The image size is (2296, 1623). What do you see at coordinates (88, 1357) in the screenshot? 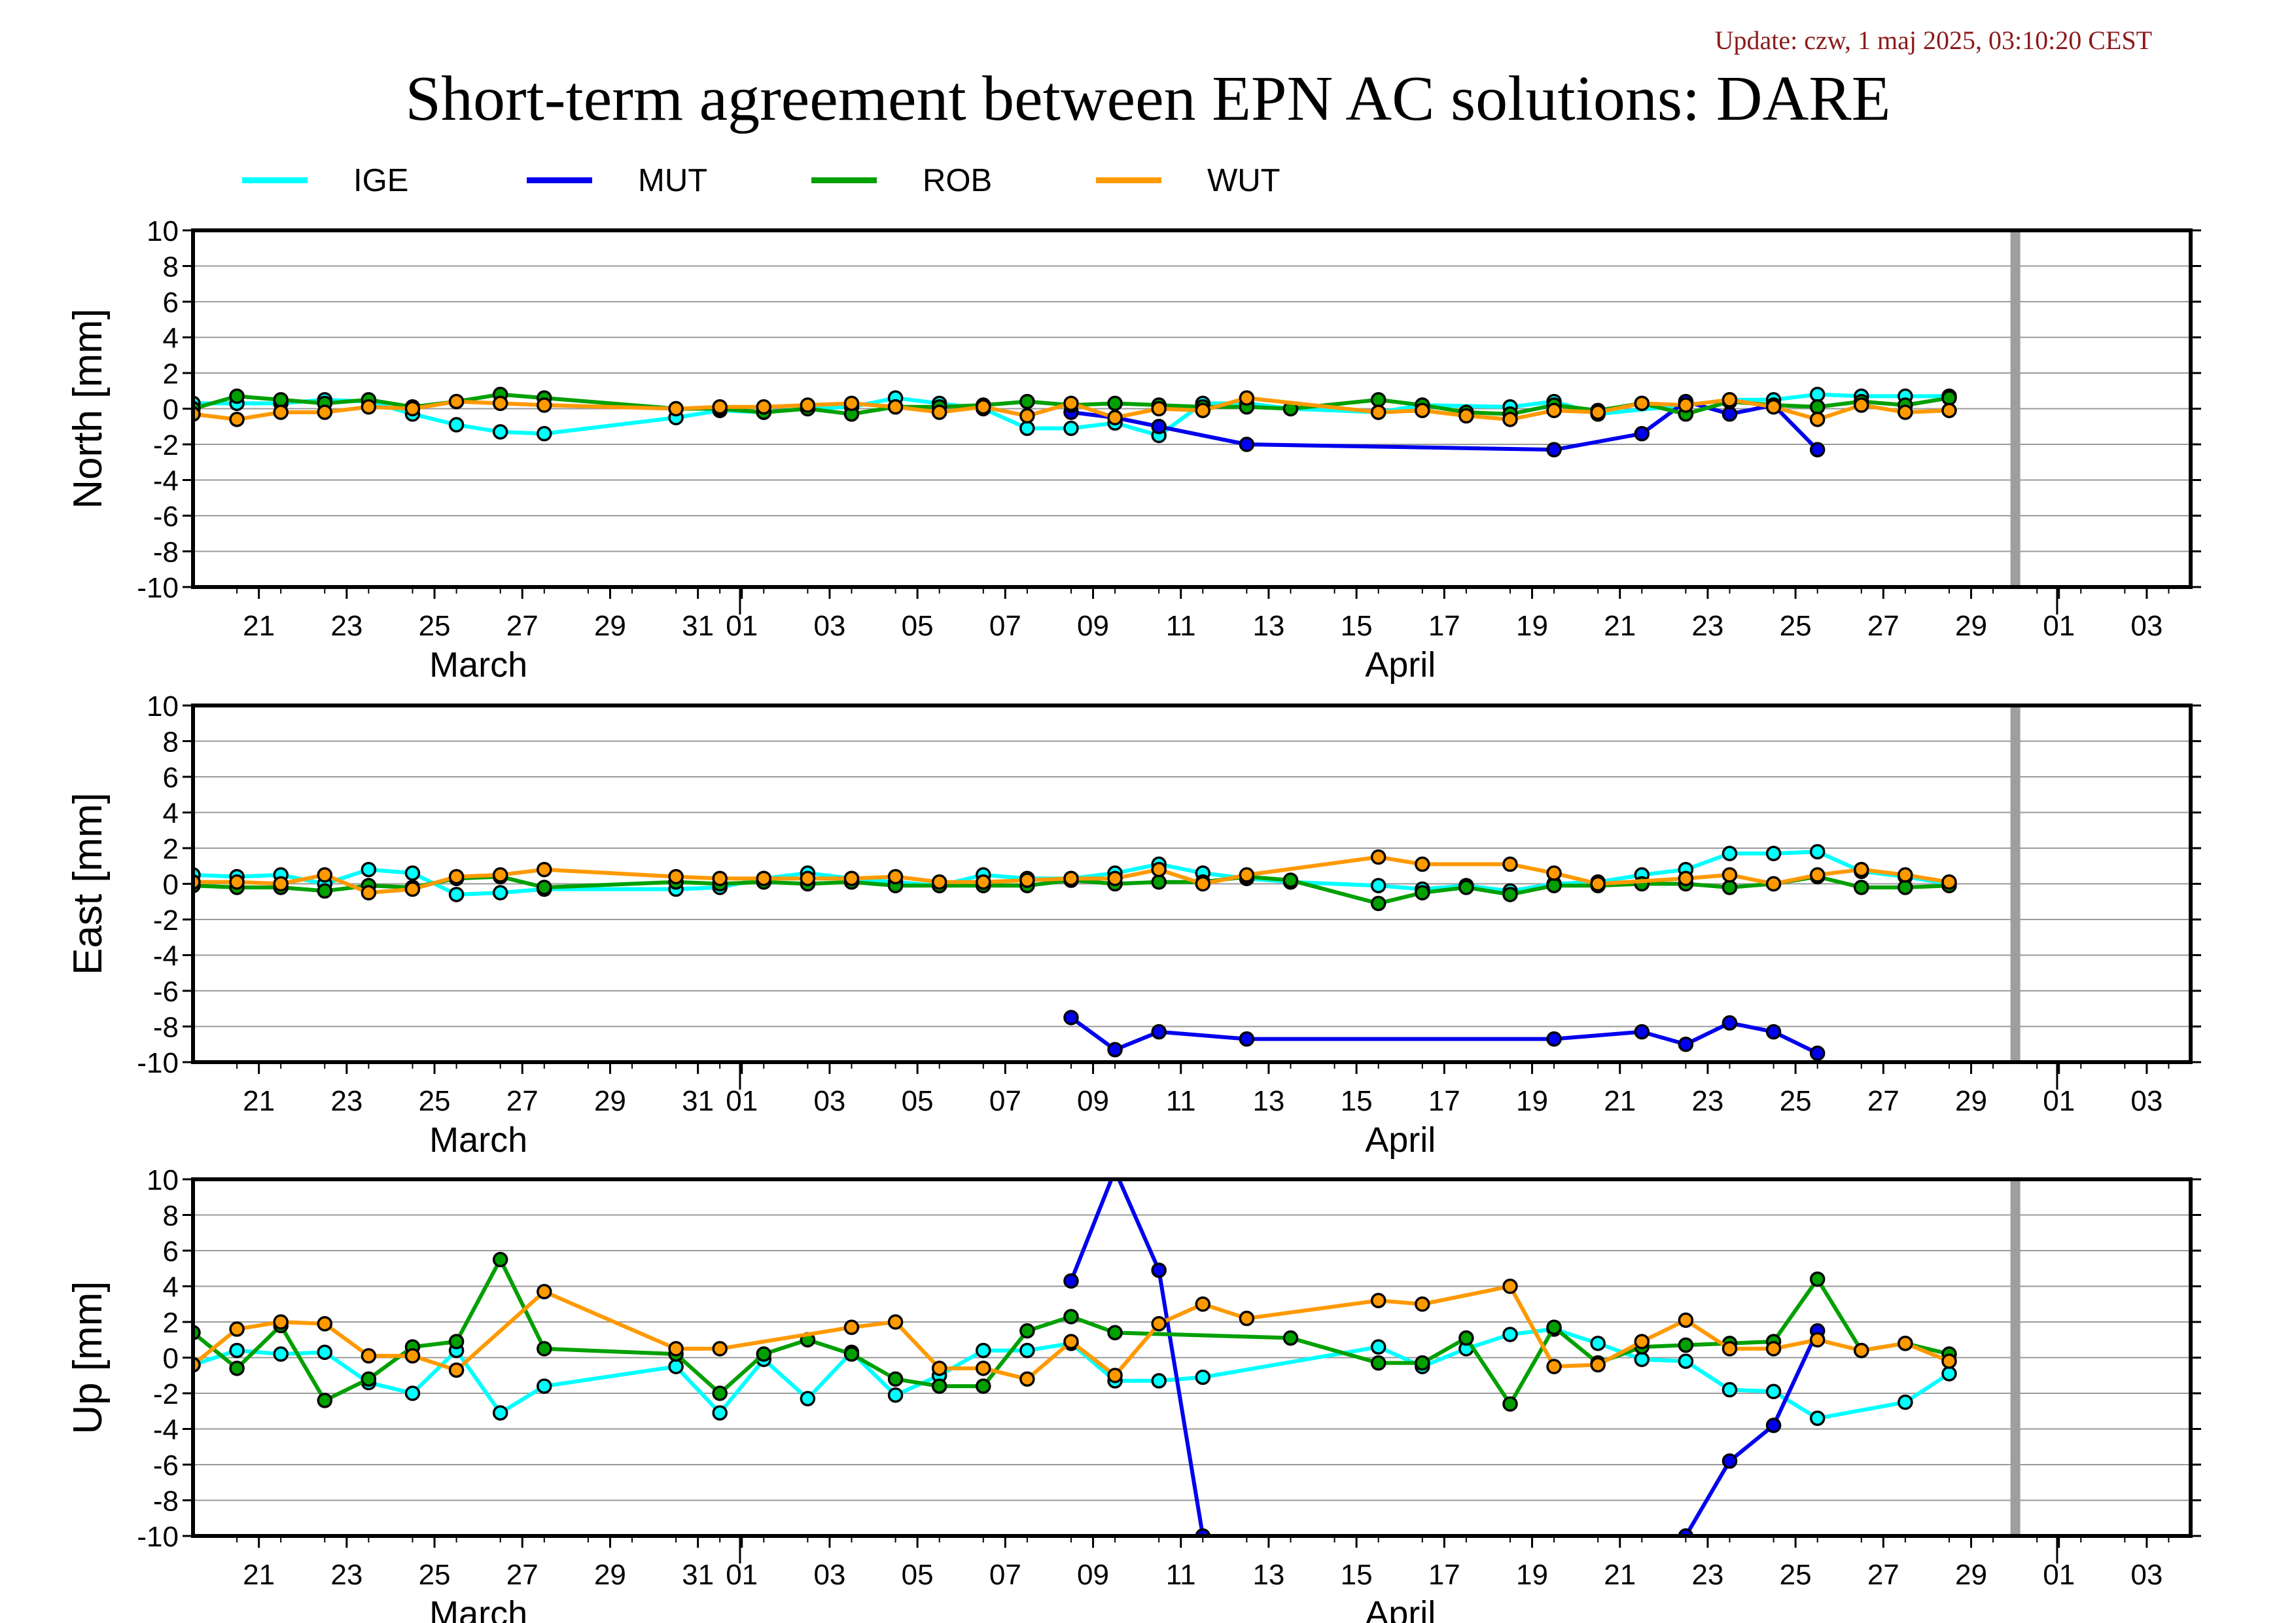
I see `y-axis-label: Up [mm]` at bounding box center [88, 1357].